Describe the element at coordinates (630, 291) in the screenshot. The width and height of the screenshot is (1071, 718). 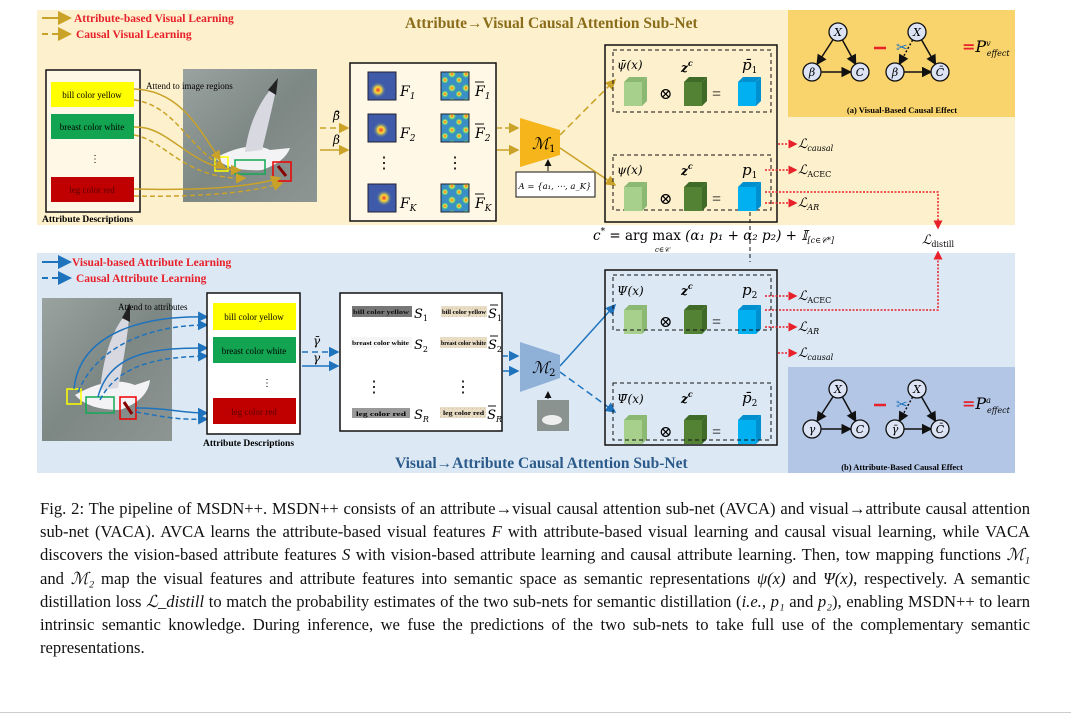
I see `Psi-label: Ψ(x)` at that location.